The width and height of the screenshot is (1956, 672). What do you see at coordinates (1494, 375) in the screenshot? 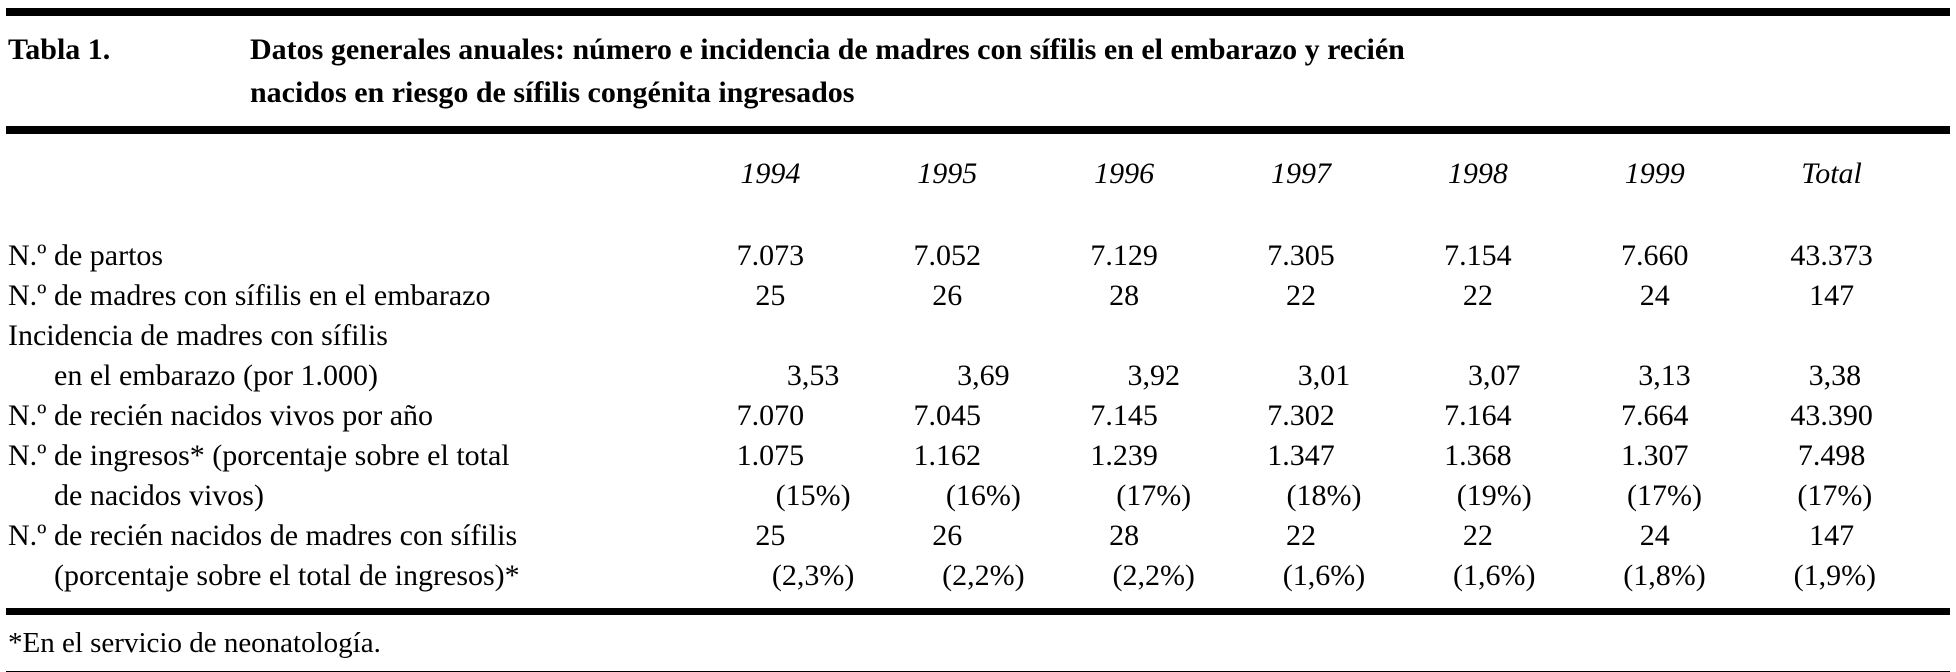
I see `cell-value: 3,07` at bounding box center [1494, 375].